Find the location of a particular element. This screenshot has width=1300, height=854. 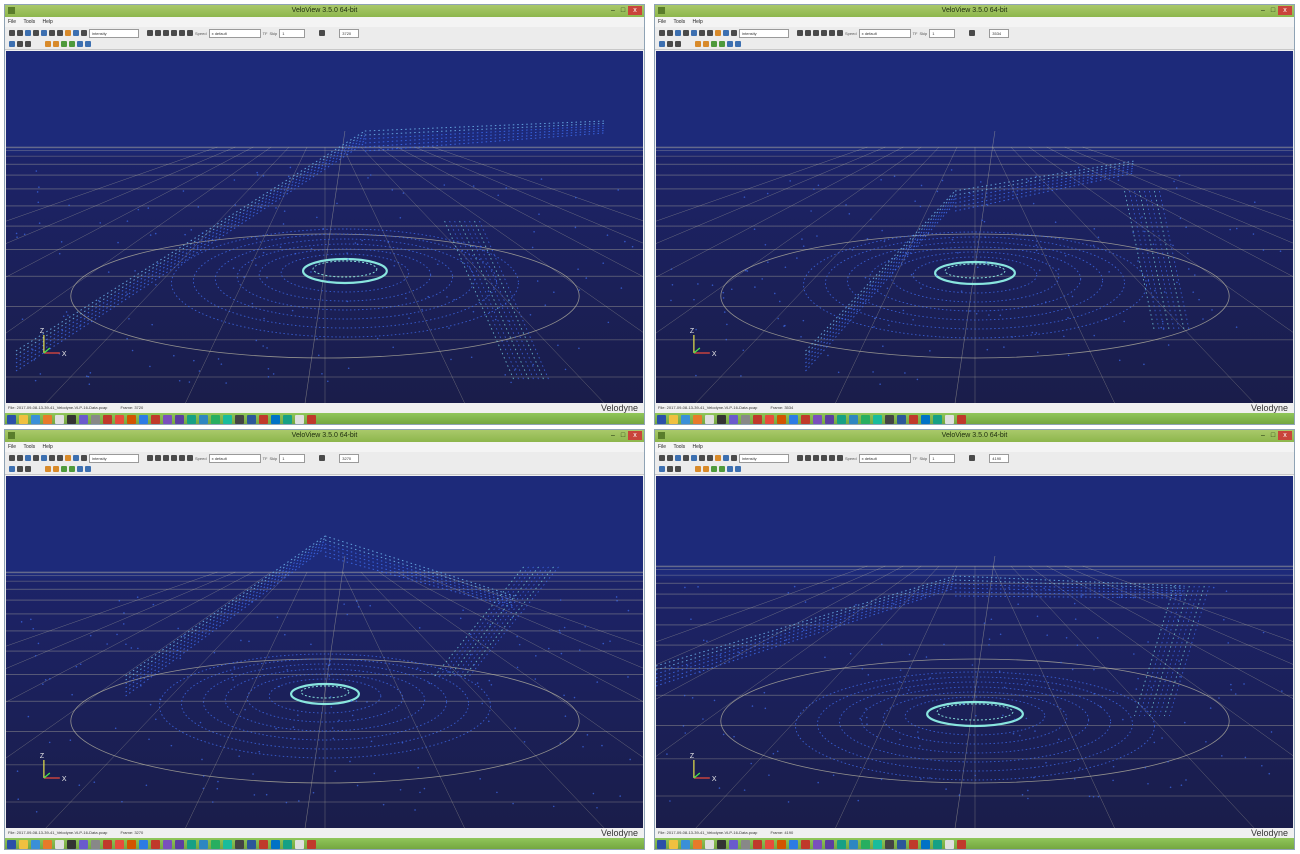

outlook-icon is located at coordinates (275, 844).